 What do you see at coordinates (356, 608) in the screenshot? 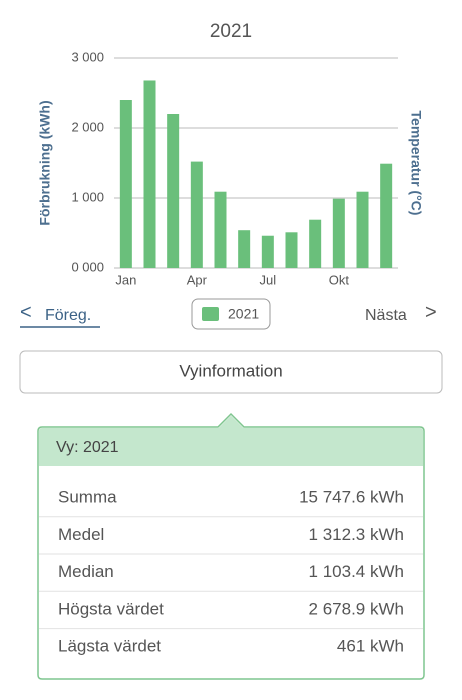
I see `row-value: 2 678.9 kWh` at bounding box center [356, 608].